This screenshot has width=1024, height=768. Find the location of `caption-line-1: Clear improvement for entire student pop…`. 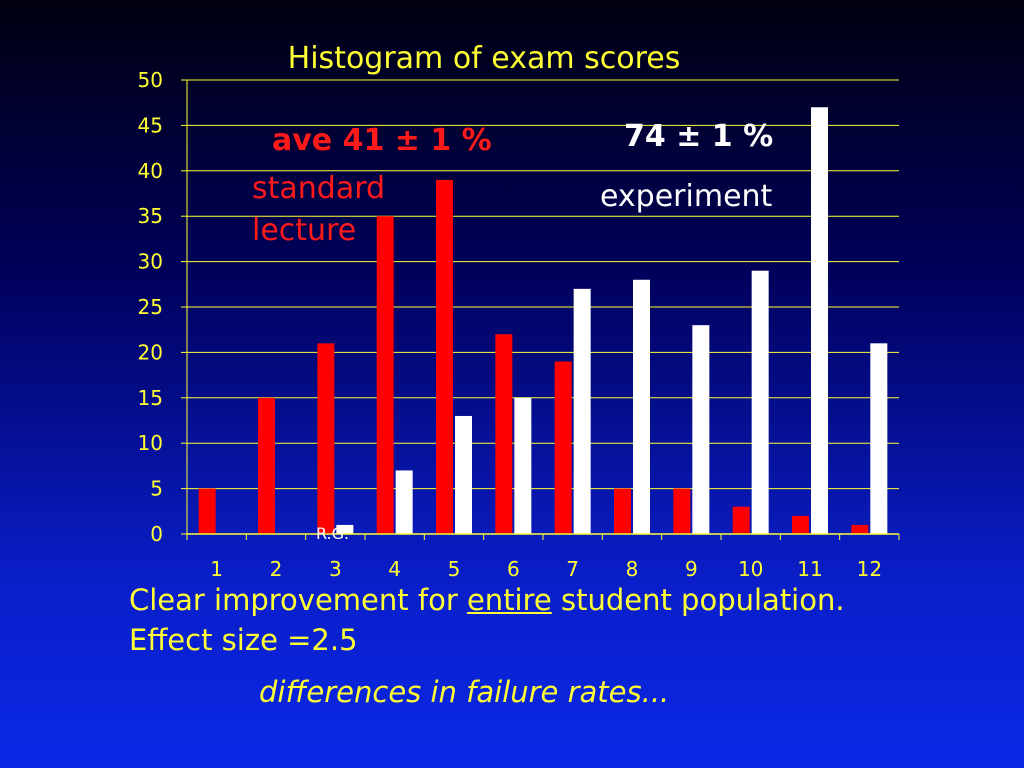

caption-line-1: Clear improvement for entire student pop… is located at coordinates (487, 600).